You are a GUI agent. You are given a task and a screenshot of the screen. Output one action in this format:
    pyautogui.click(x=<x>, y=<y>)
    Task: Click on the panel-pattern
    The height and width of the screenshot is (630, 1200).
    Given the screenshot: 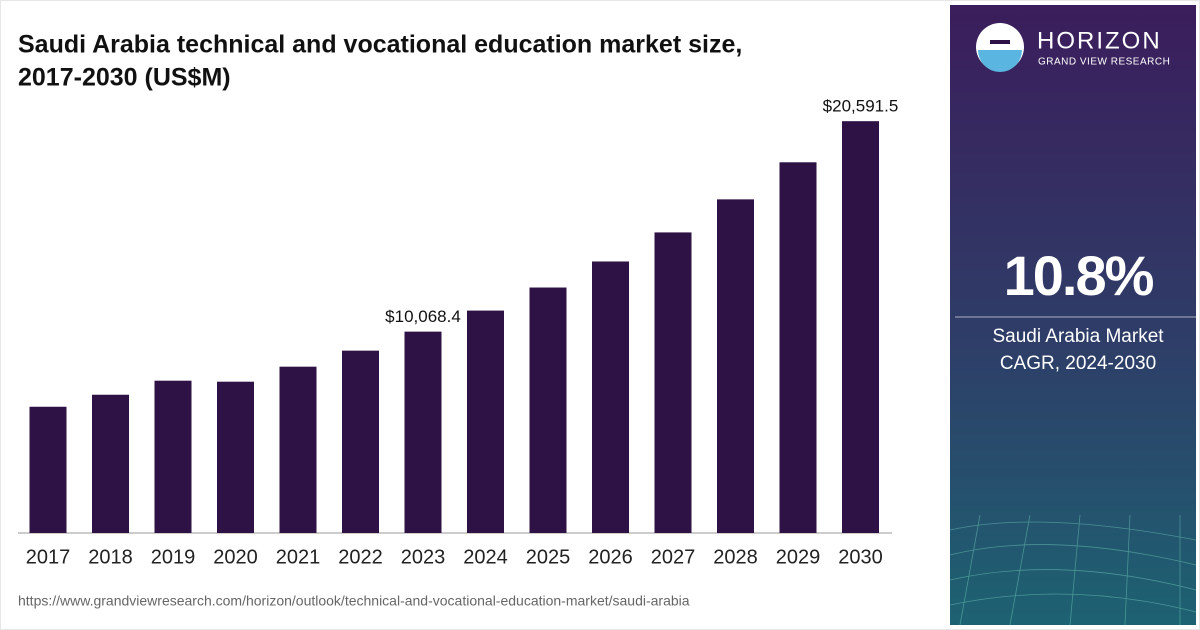 What is the action you would take?
    pyautogui.click(x=1073, y=570)
    